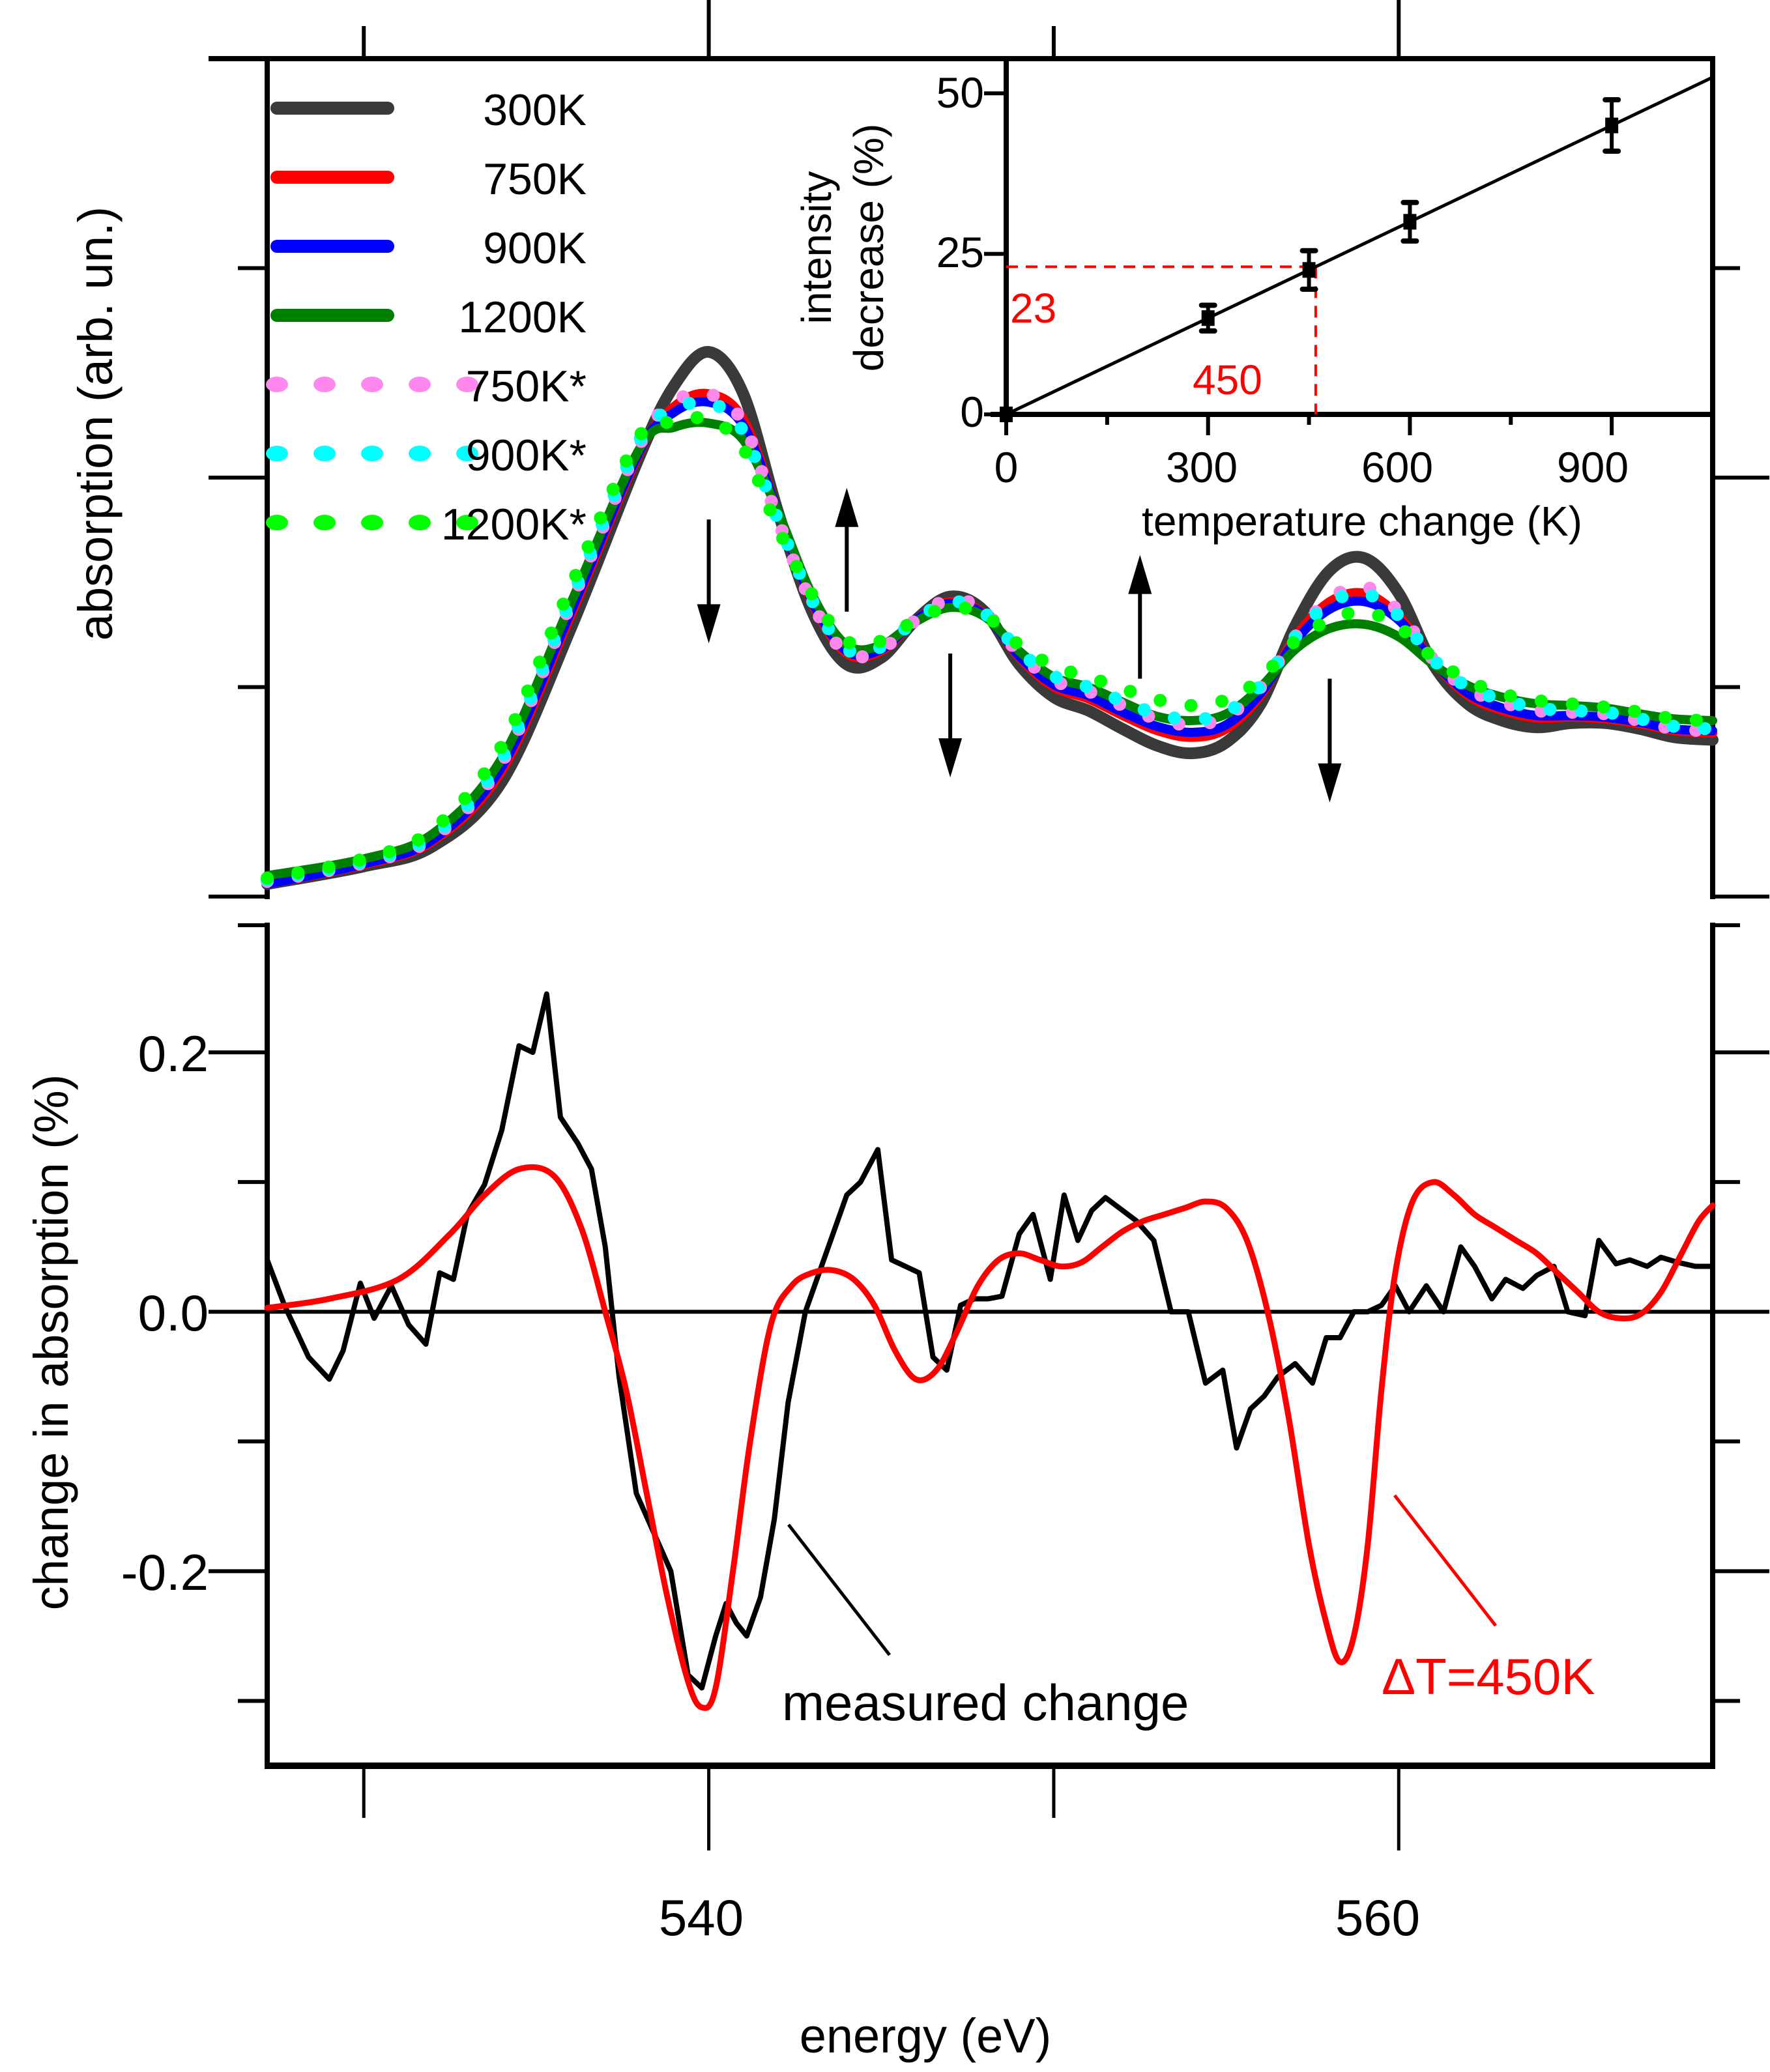 Image resolution: width=1770 pixels, height=2072 pixels. What do you see at coordinates (165, 1572) in the screenshot?
I see `y-tick-label-minus-0.2: -0.2` at bounding box center [165, 1572].